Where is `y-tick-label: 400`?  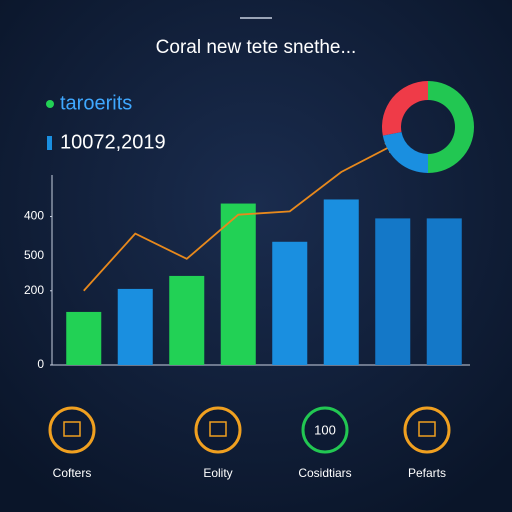 y-tick-label: 400 is located at coordinates (34, 216).